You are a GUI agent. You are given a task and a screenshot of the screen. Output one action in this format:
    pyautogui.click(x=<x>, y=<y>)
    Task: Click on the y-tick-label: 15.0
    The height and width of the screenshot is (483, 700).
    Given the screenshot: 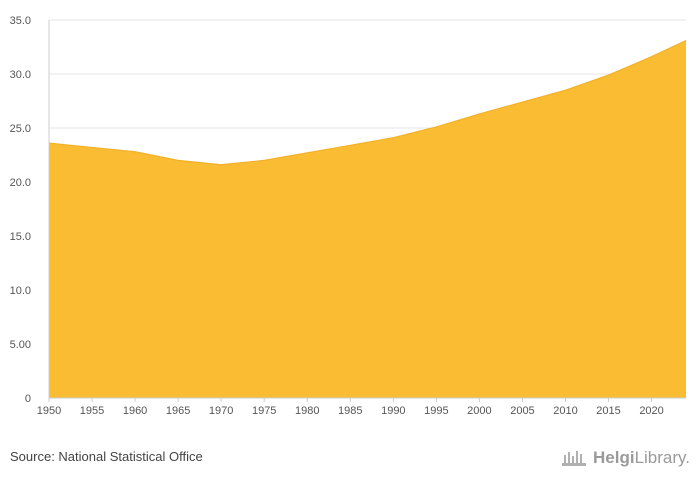 What is the action you would take?
    pyautogui.click(x=20, y=237)
    